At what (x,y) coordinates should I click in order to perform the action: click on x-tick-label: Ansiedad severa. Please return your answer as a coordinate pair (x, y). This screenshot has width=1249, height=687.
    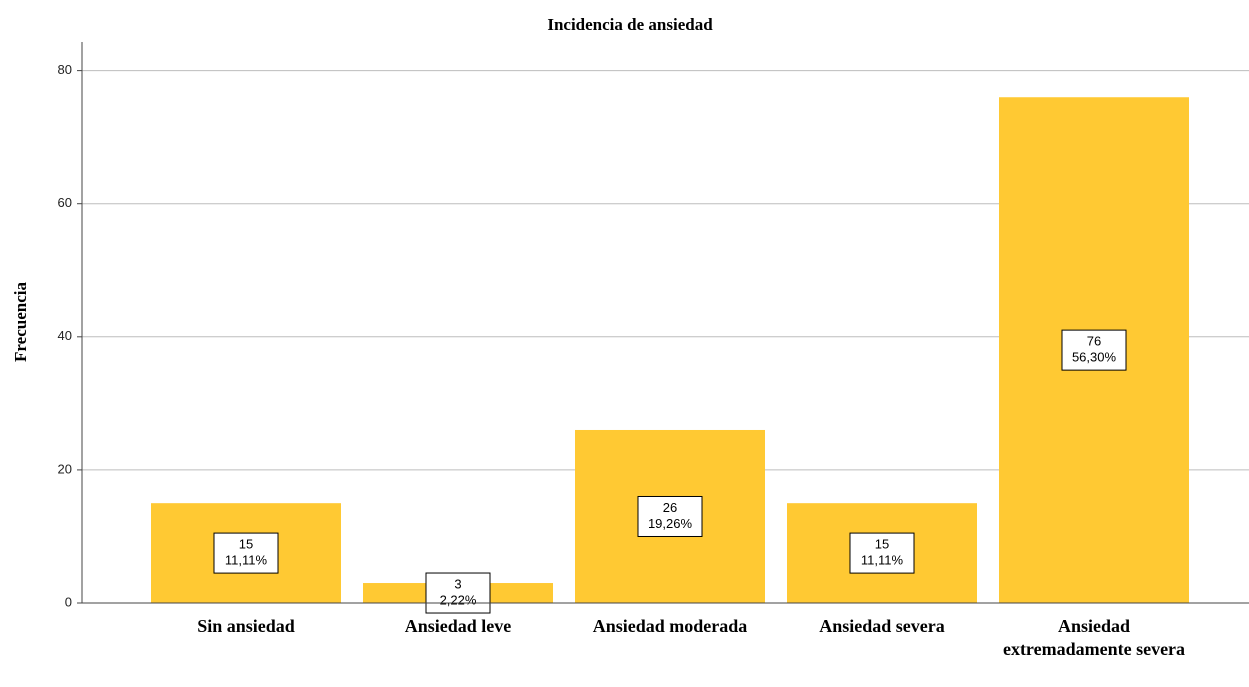
    Looking at the image, I should click on (882, 626).